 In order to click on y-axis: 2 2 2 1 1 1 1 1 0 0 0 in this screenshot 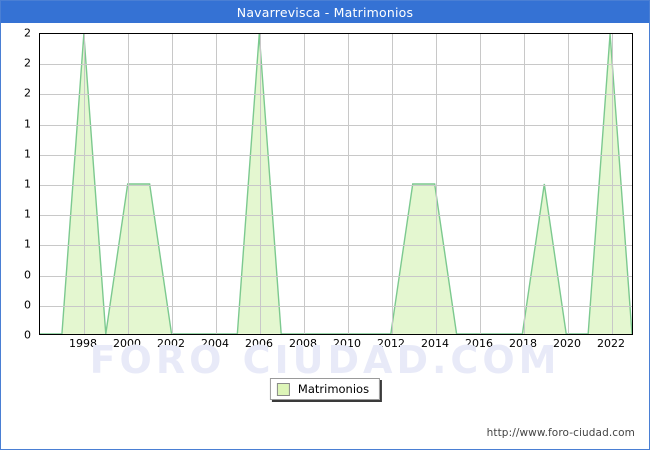, I will do `click(18, 184)`.